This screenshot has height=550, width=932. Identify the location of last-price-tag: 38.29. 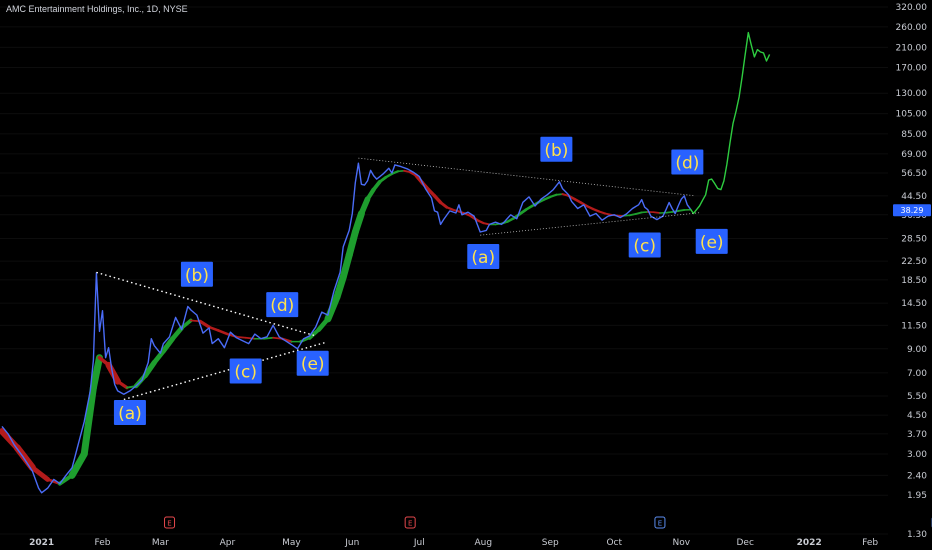
(912, 210).